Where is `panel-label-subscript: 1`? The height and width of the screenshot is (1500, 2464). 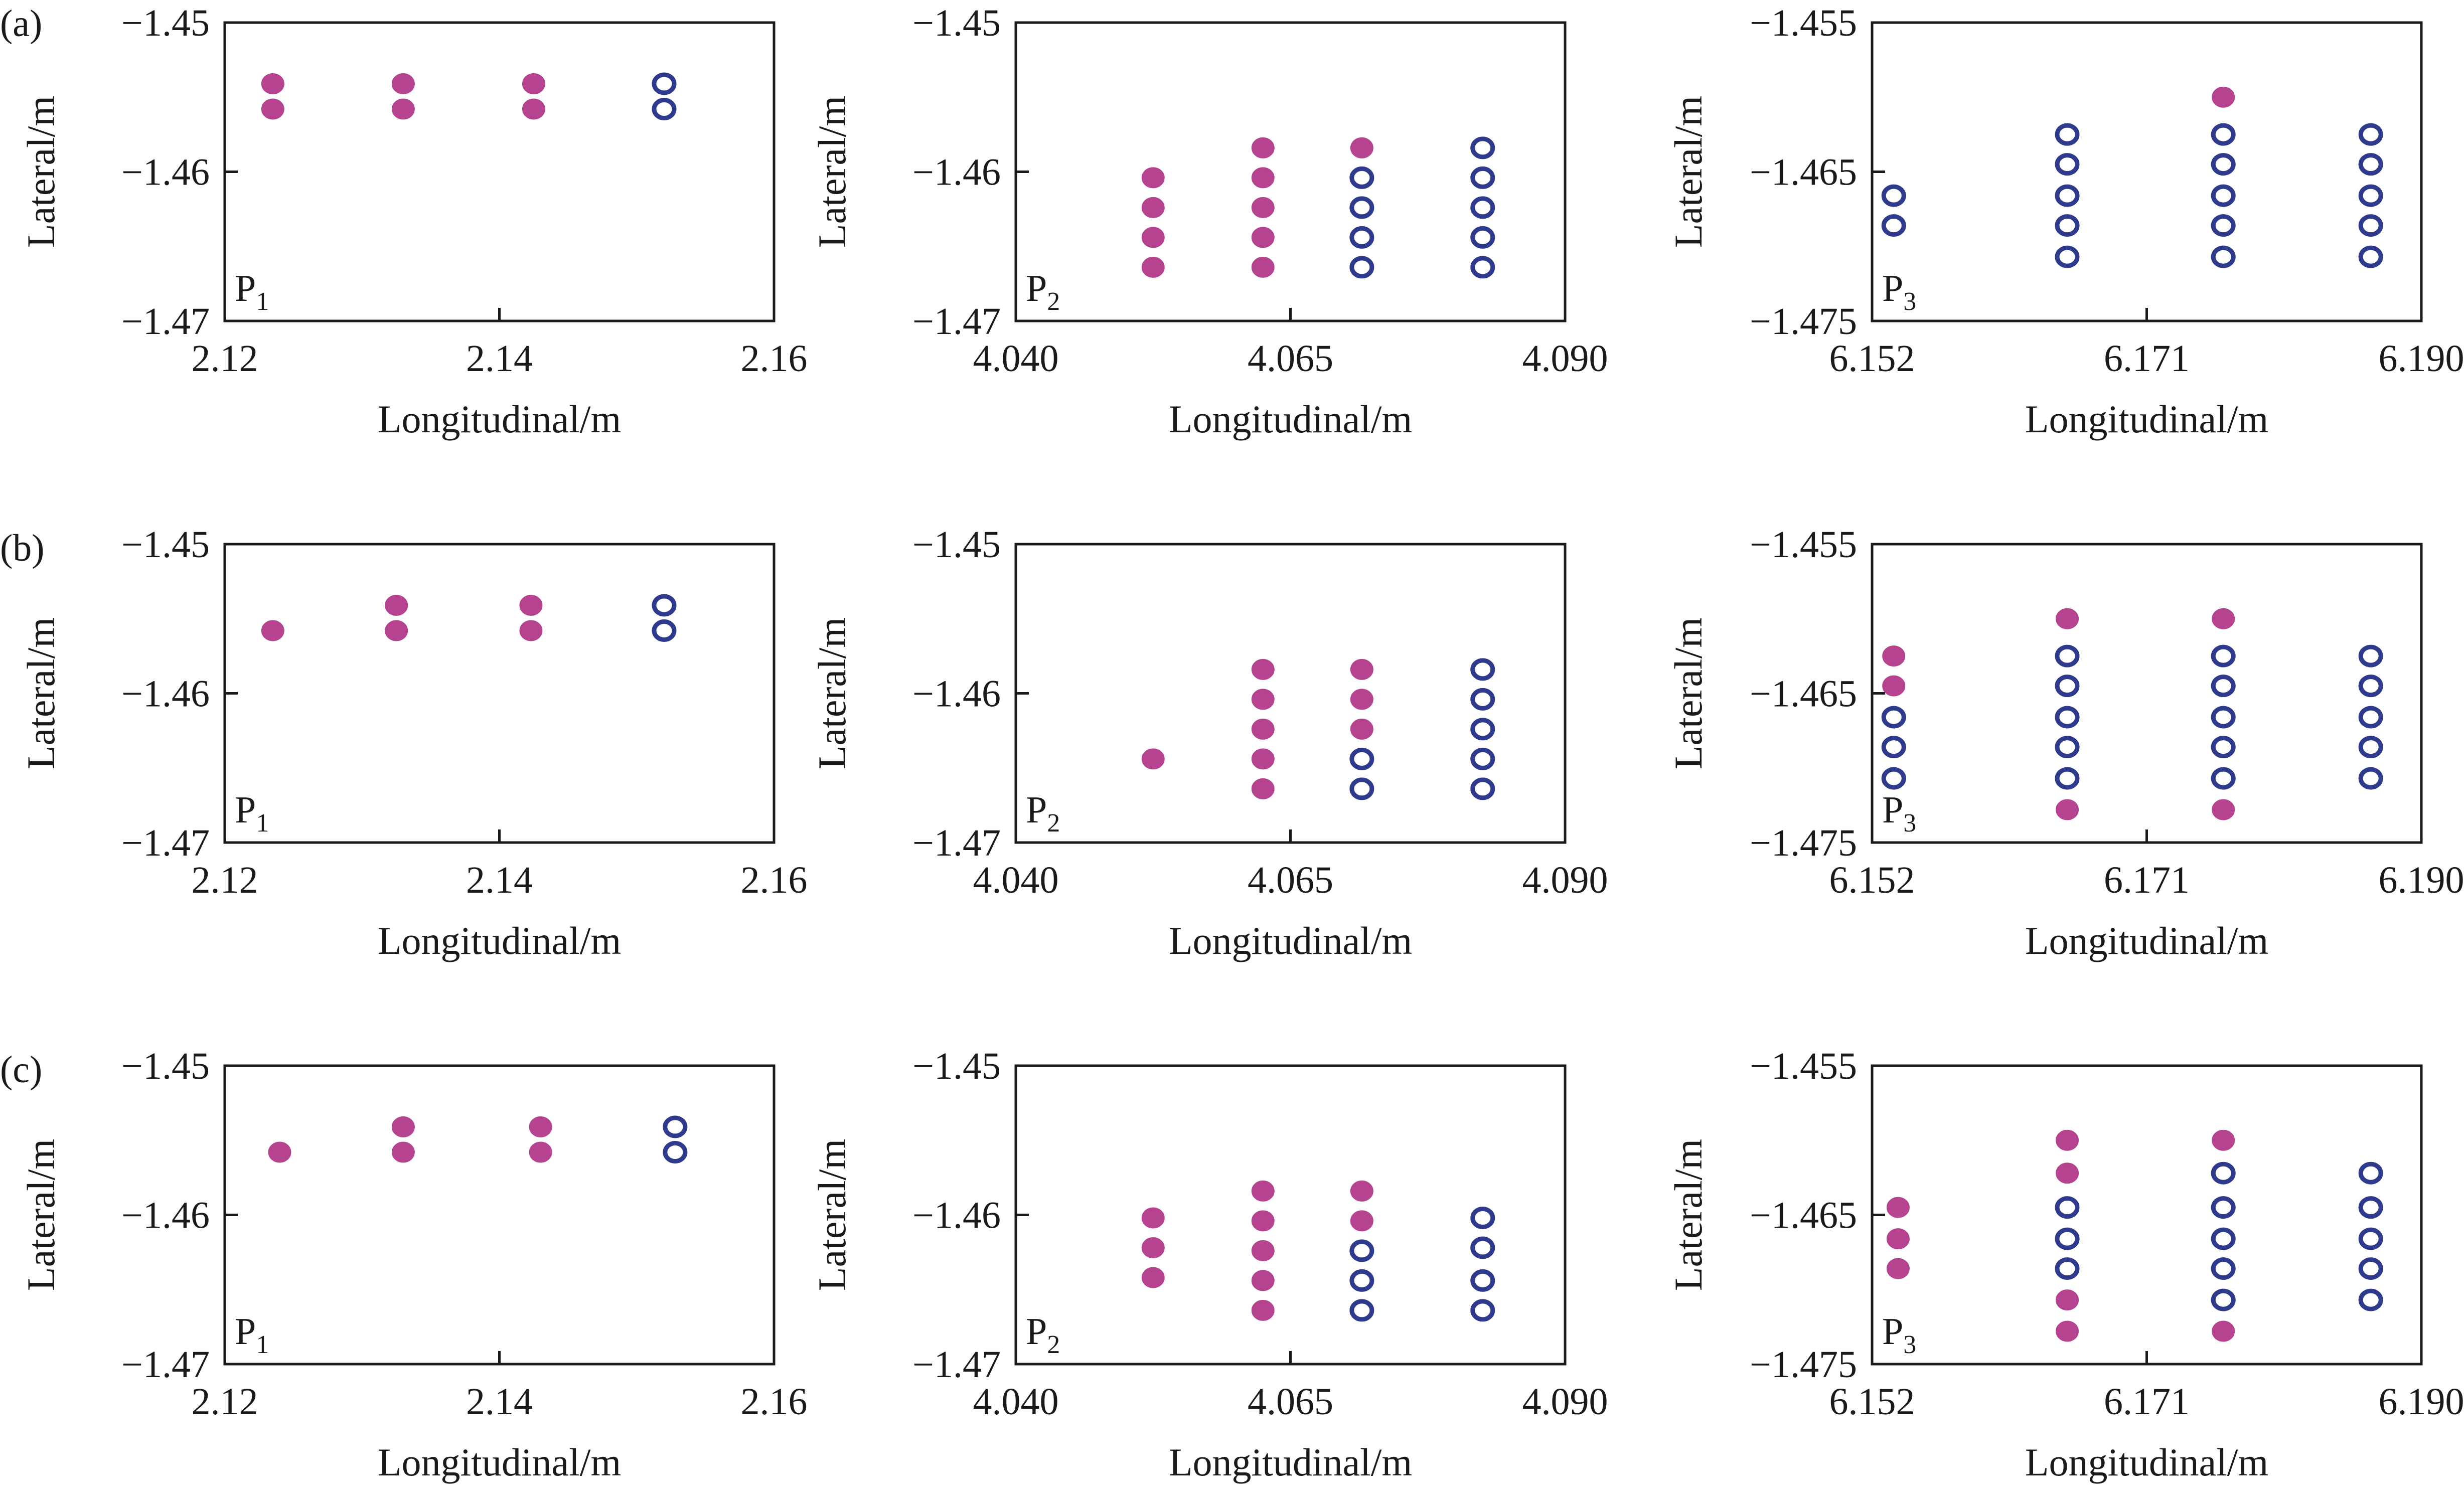
panel-label-subscript: 1 is located at coordinates (262, 1344).